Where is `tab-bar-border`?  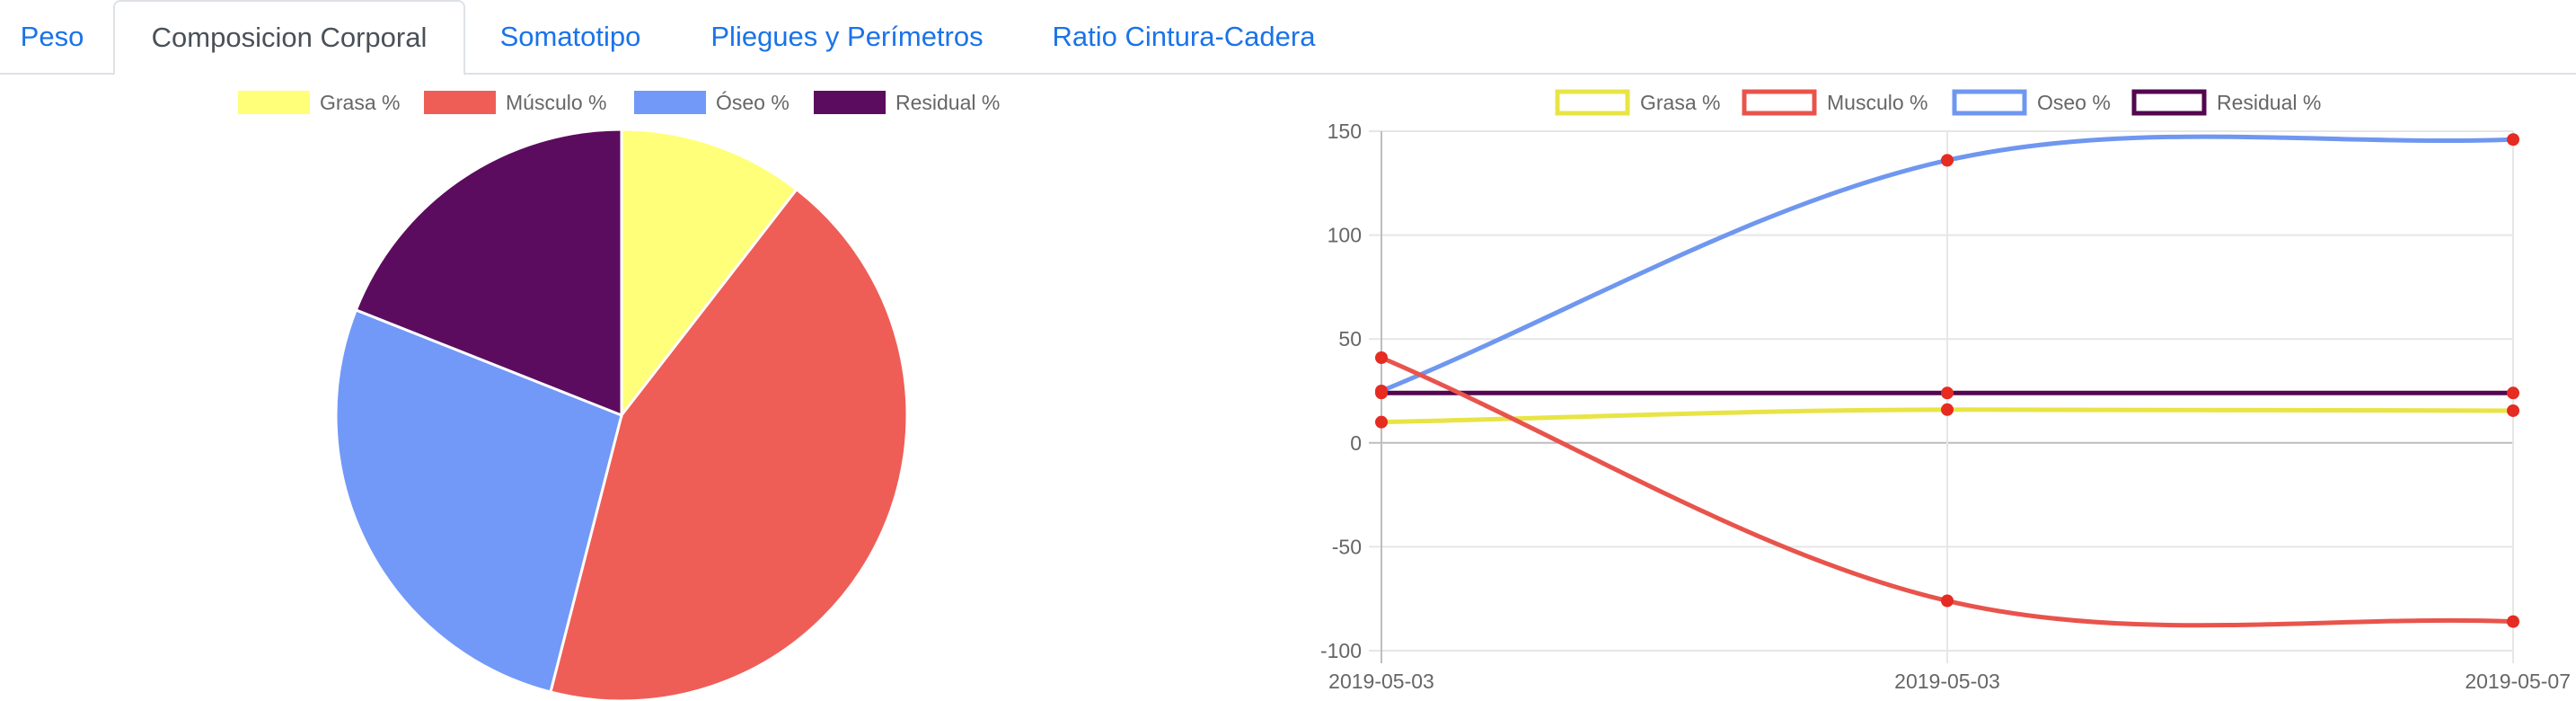
tab-bar-border is located at coordinates (1288, 74).